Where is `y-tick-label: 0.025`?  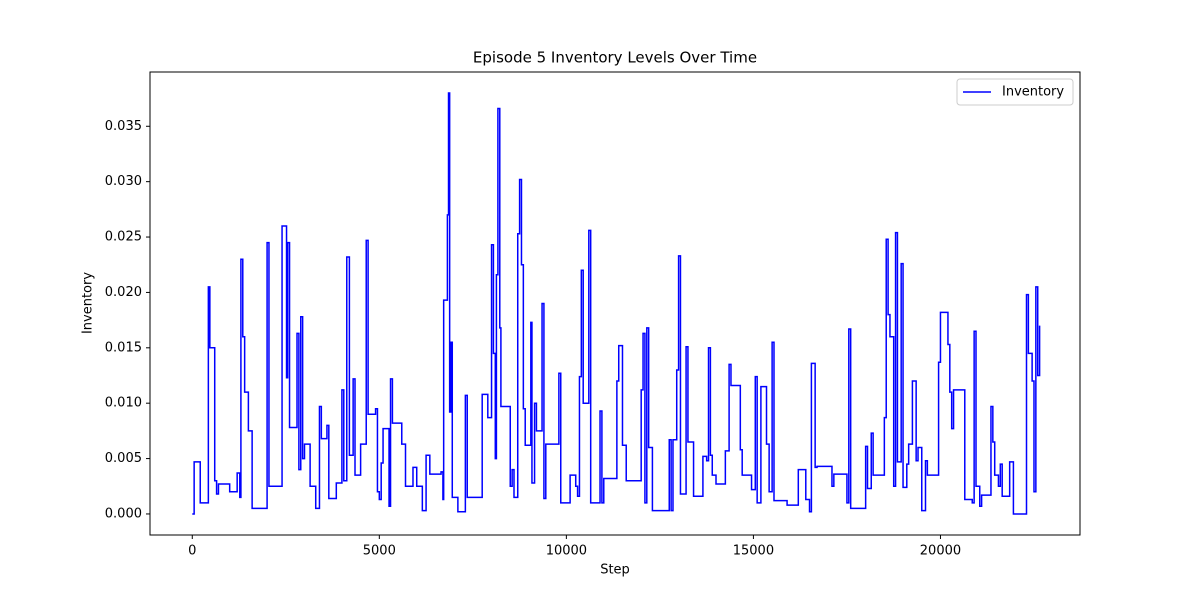 y-tick-label: 0.025 is located at coordinates (123, 237).